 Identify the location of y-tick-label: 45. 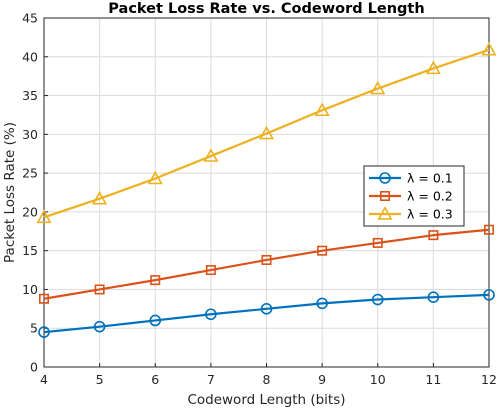
(30, 18).